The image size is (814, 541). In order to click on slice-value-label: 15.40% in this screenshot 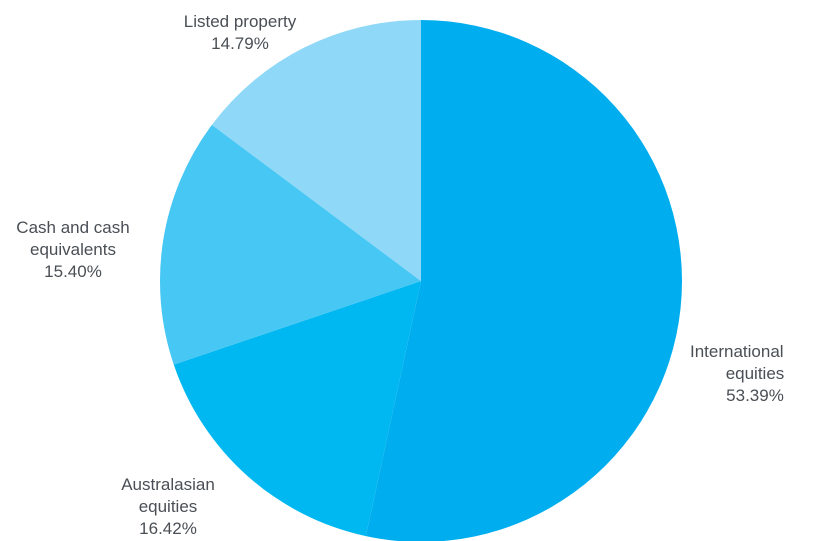, I will do `click(73, 271)`.